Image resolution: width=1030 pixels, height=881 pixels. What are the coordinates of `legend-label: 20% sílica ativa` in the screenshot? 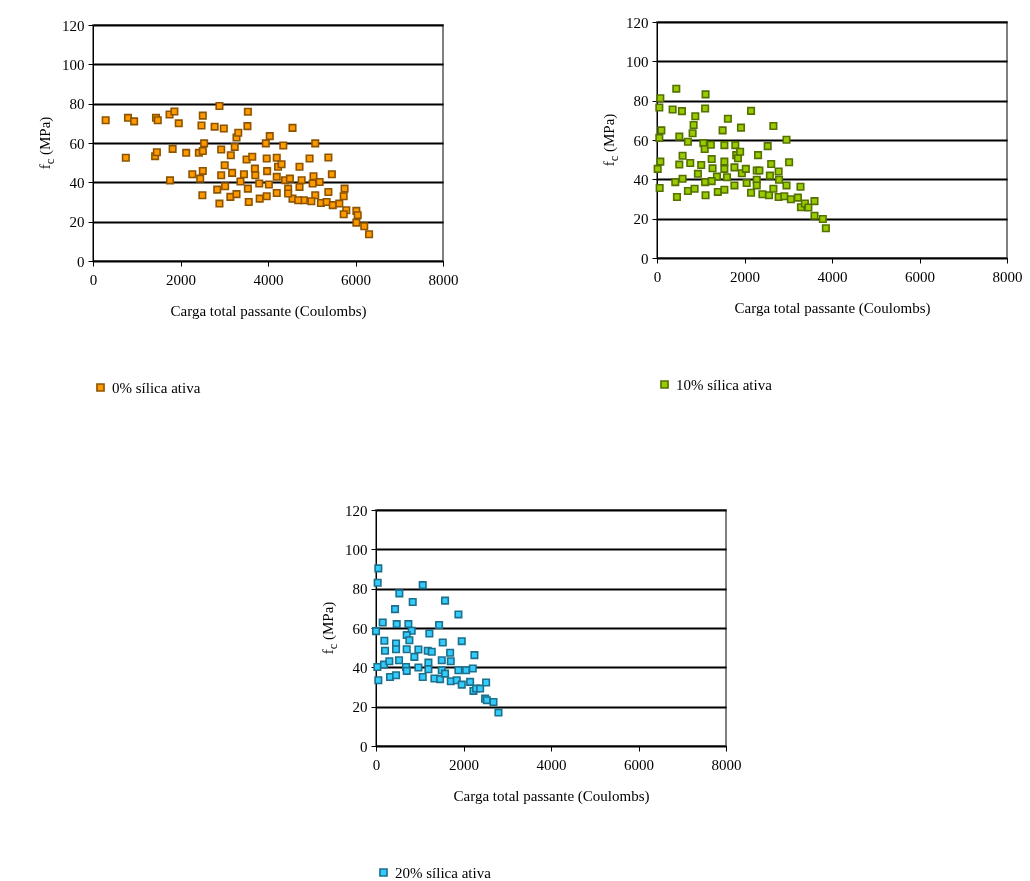 It's located at (443, 872).